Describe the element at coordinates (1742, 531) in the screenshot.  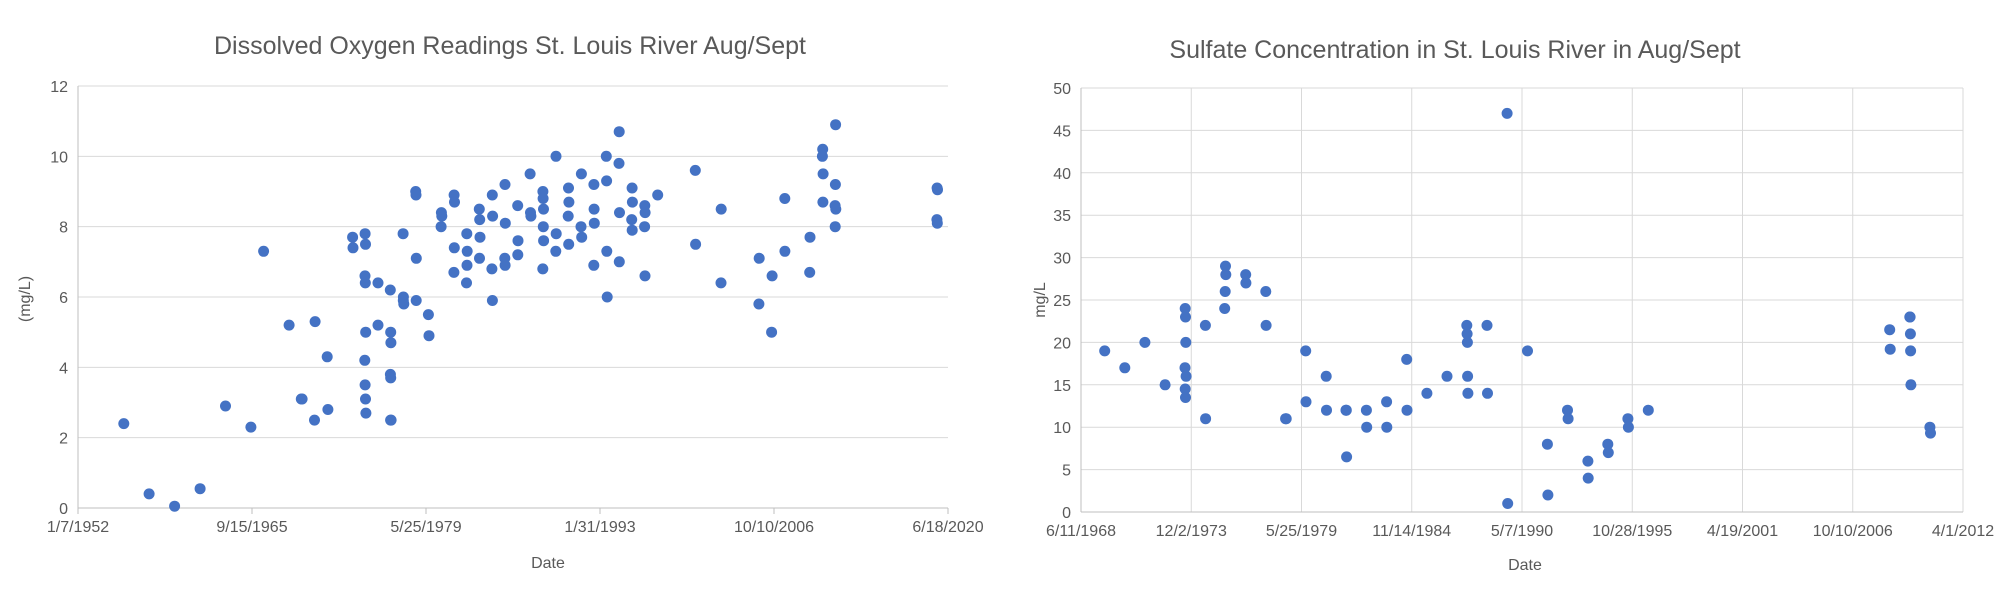
I see `x-tick-label: 4/19/2001` at that location.